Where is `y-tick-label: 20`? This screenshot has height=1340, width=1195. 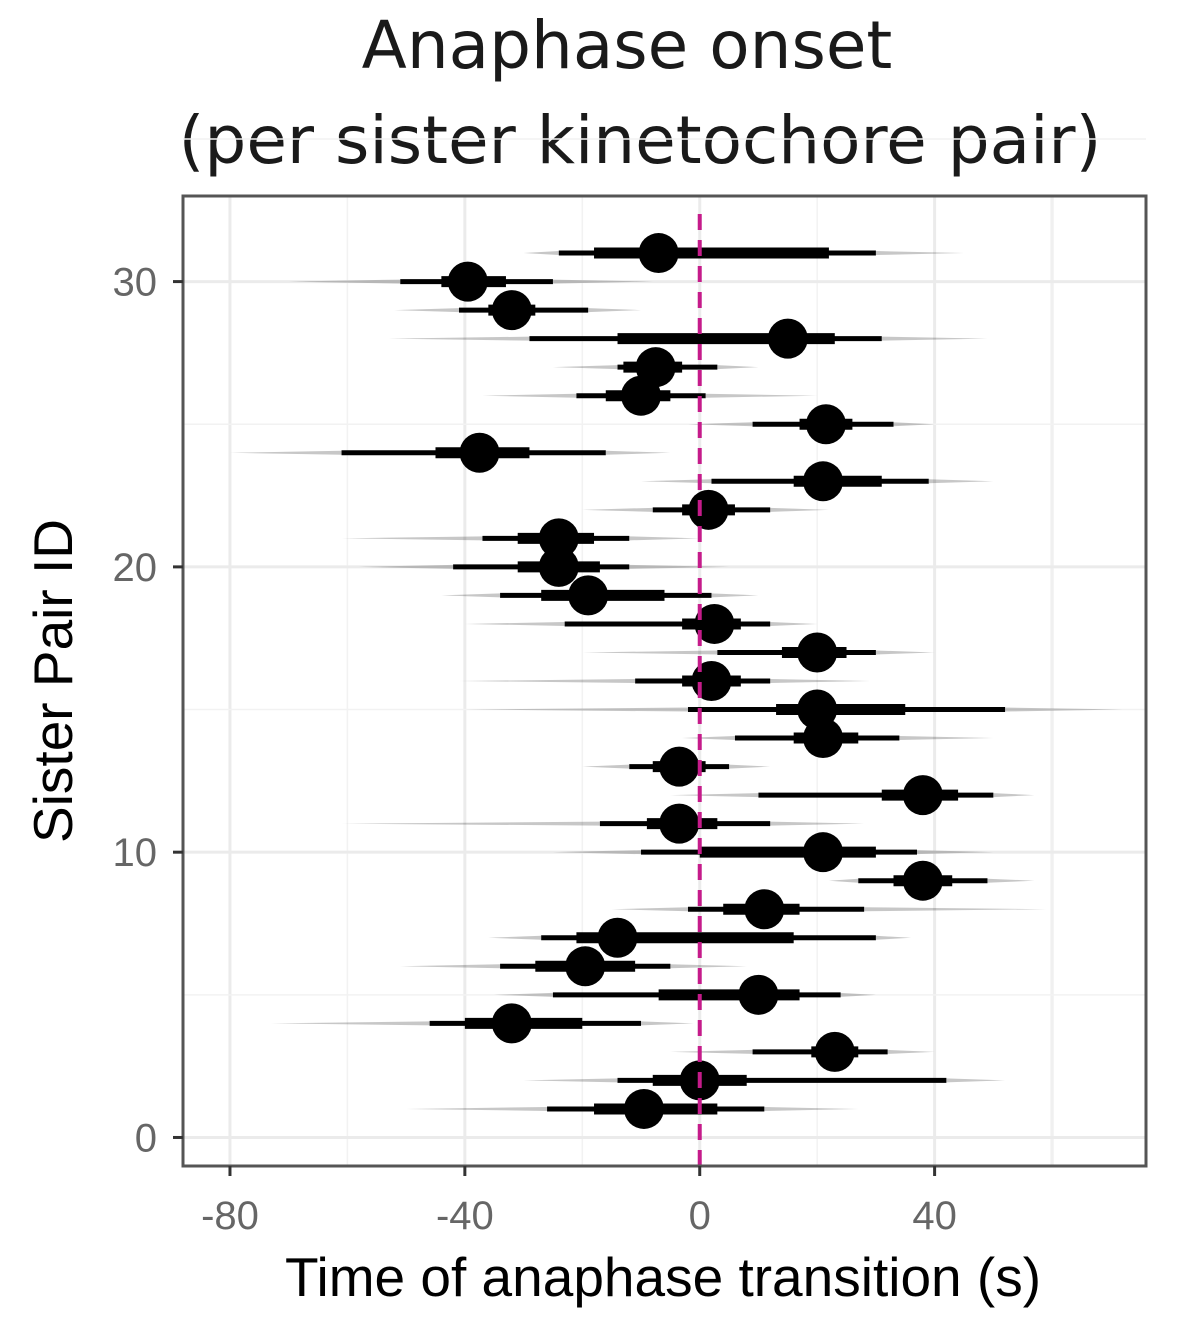
y-tick-label: 20 is located at coordinates (135, 568).